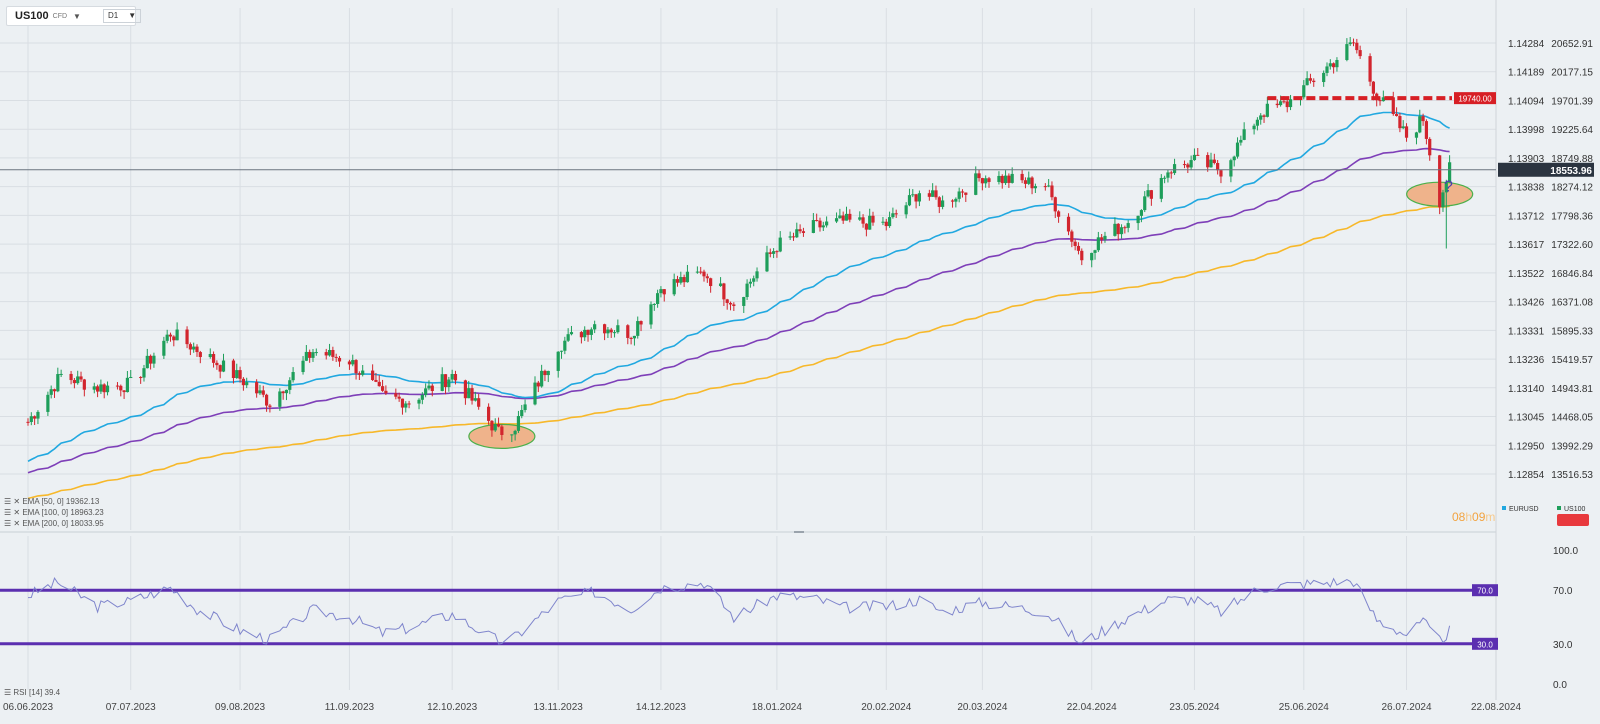 This screenshot has width=1600, height=724. What do you see at coordinates (32, 692) in the screenshot?
I see `rsi-legend: ☰ RSI [14] 39.4` at bounding box center [32, 692].